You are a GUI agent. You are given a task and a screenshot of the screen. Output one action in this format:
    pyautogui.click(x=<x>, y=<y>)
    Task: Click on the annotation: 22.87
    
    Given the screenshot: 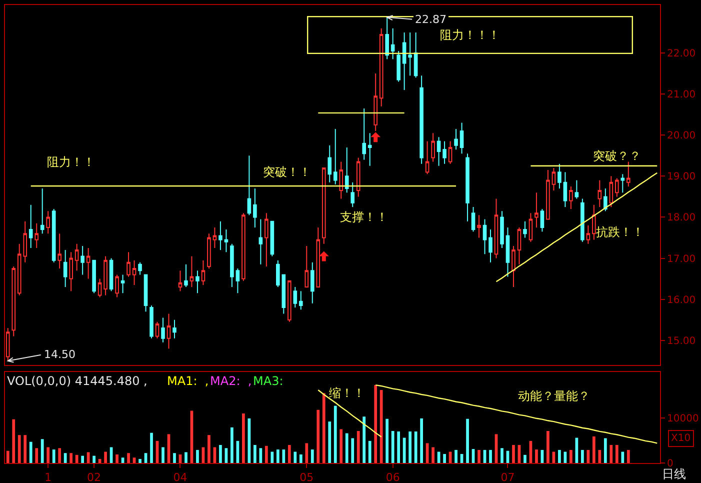 What is the action you would take?
    pyautogui.click(x=430, y=19)
    